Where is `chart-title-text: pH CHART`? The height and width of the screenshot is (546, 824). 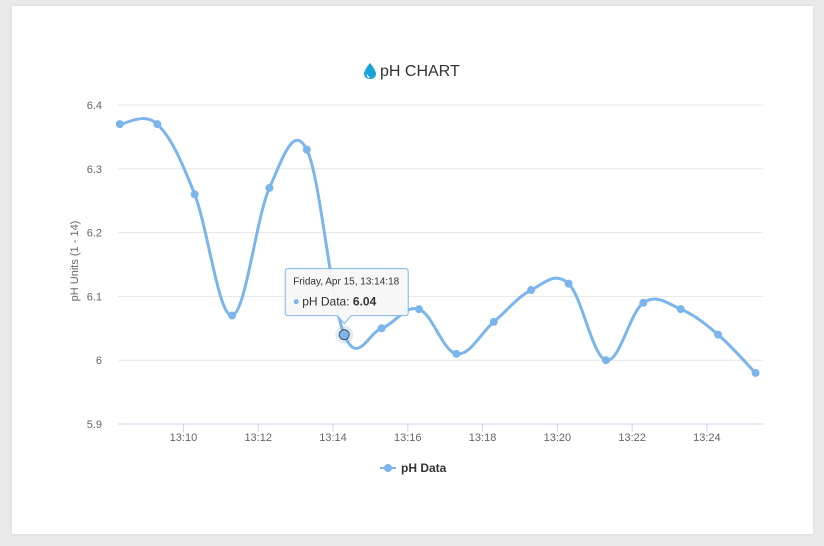 chart-title-text: pH CHART is located at coordinates (420, 71).